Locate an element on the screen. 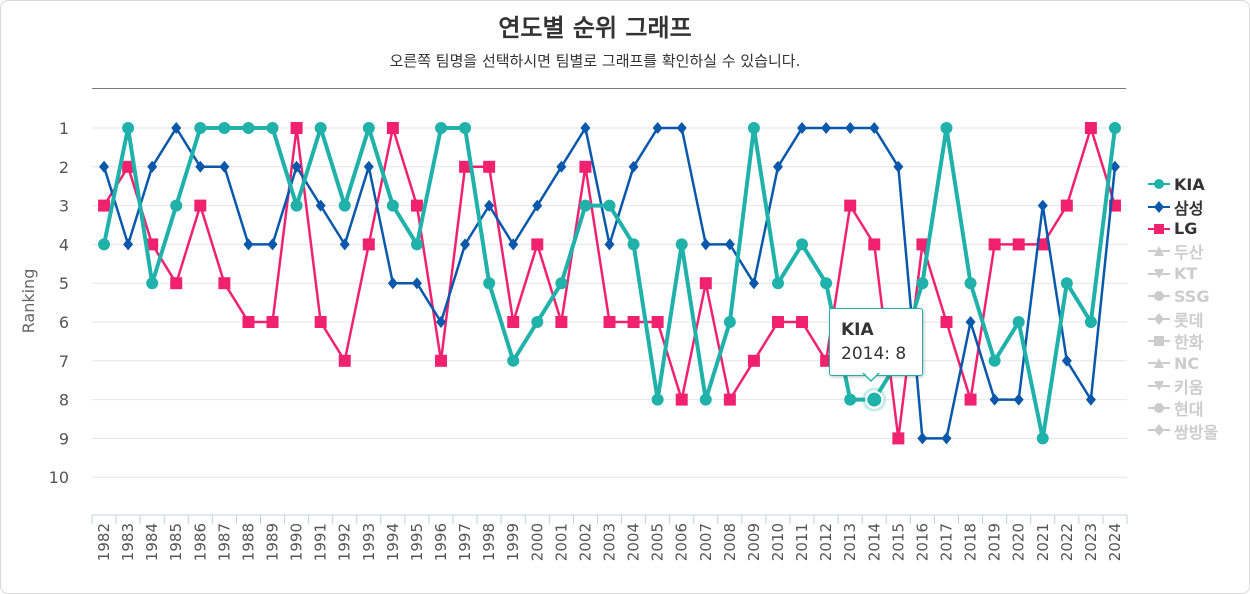 The height and width of the screenshot is (594, 1250). x-tick-label: 1996 is located at coordinates (441, 542).